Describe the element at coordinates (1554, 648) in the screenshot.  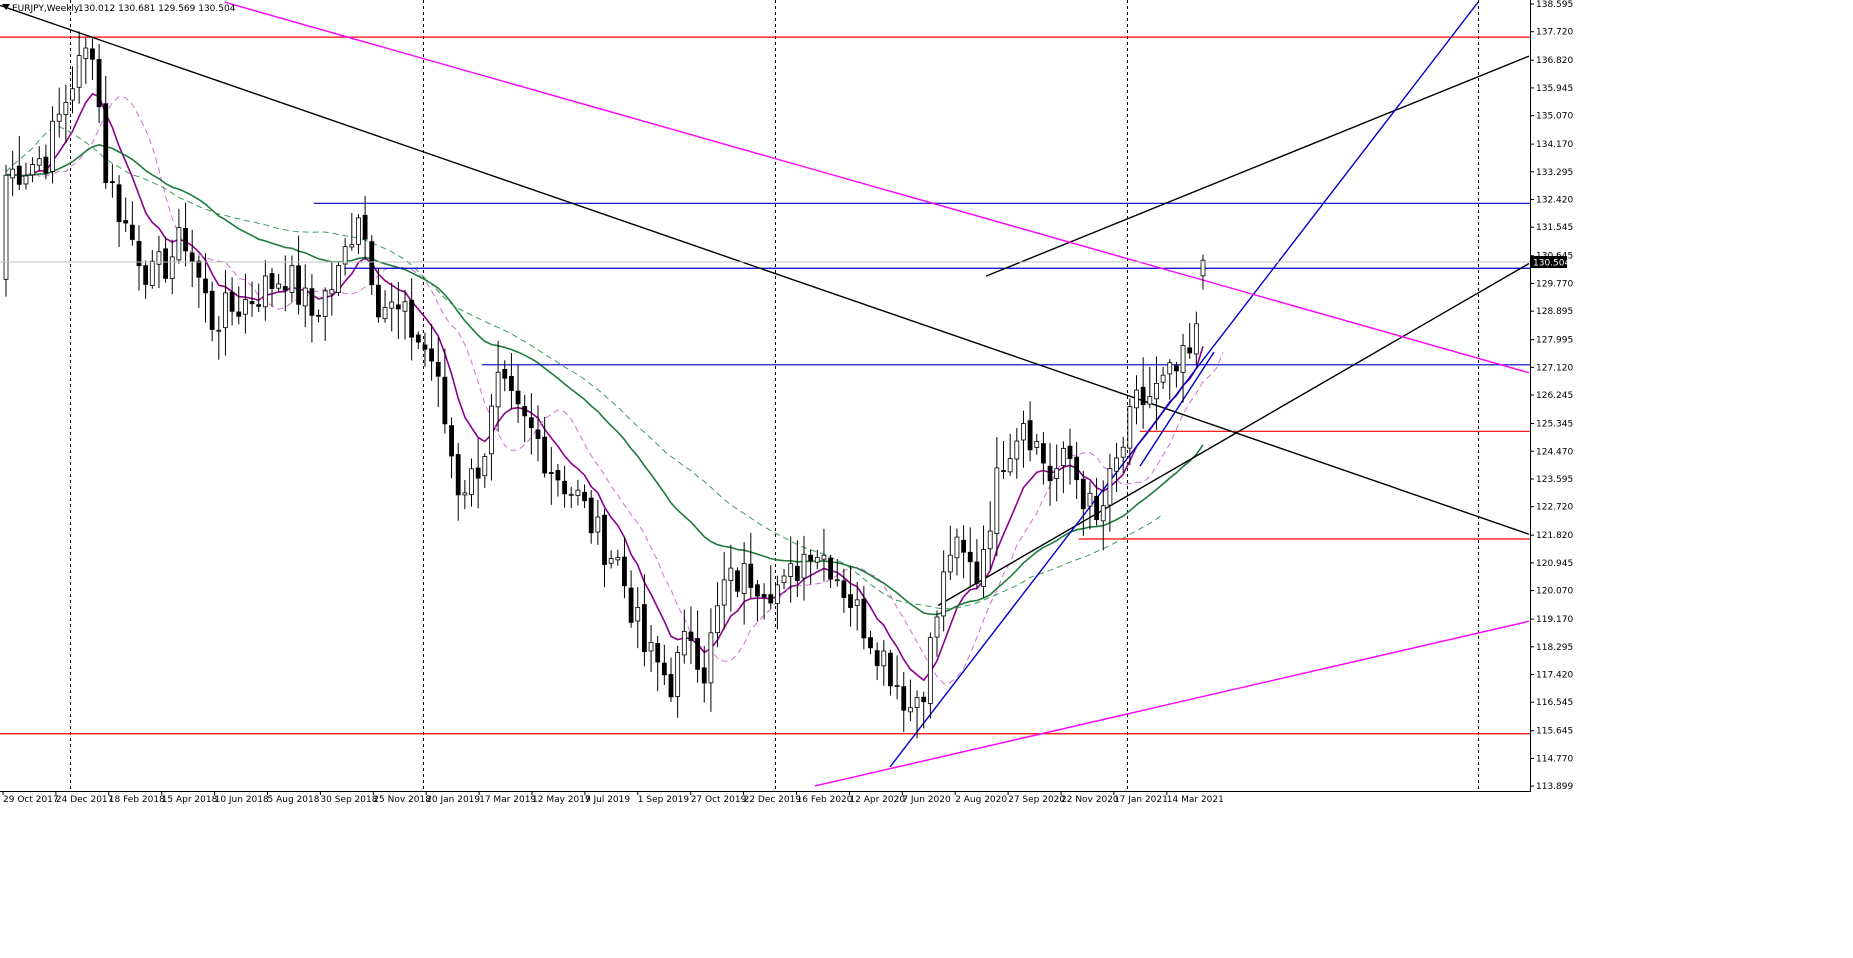
I see `y-tick-label: 118.295` at that location.